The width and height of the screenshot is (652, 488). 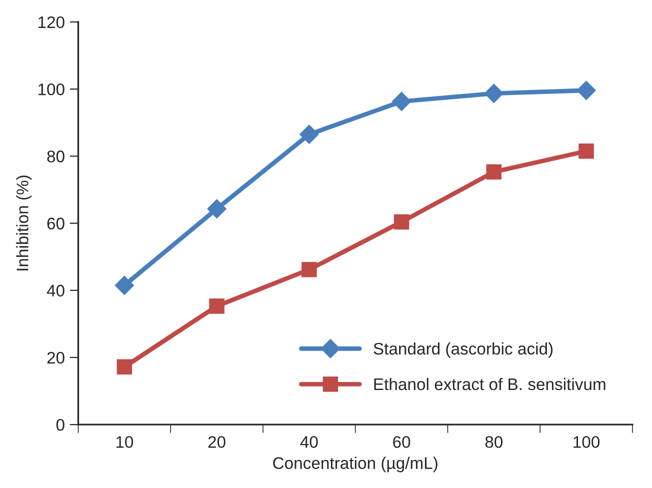 What do you see at coordinates (51, 22) in the screenshot?
I see `y-tick-label: 120` at bounding box center [51, 22].